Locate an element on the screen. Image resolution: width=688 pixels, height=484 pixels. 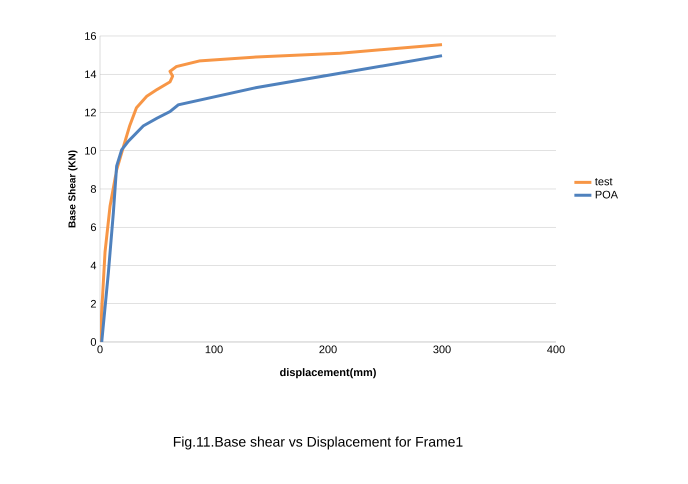
y-tick-label: 16 is located at coordinates (90, 36).